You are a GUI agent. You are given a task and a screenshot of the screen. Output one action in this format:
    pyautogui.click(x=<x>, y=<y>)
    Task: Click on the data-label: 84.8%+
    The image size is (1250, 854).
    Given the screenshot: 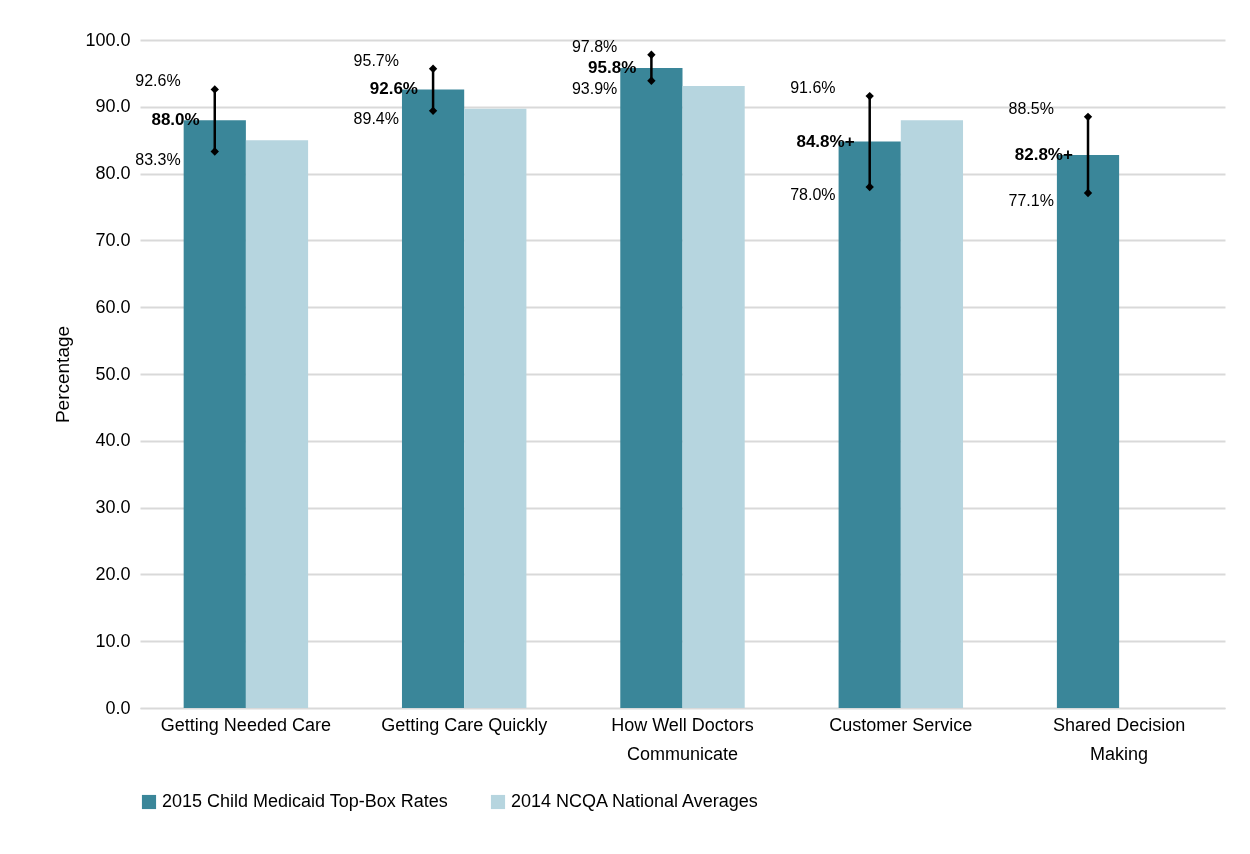 What is the action you would take?
    pyautogui.click(x=825, y=141)
    